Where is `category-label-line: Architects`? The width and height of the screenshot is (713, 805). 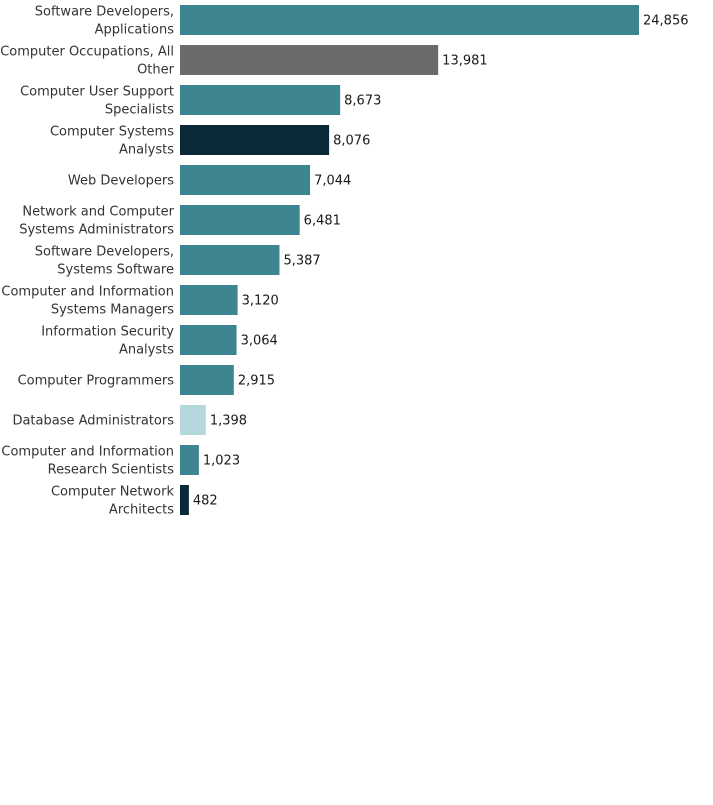 category-label-line: Architects is located at coordinates (141, 510).